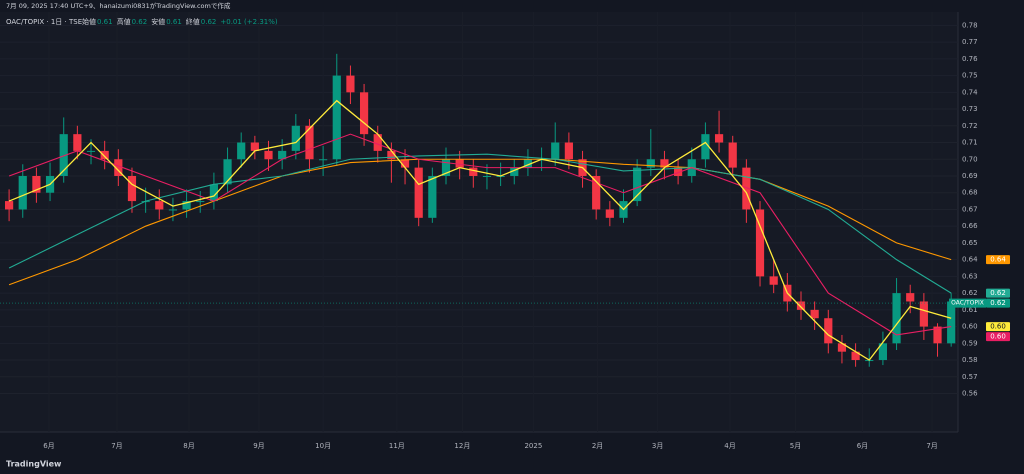  What do you see at coordinates (970, 159) in the screenshot?
I see `y-tick-label: 0.70` at bounding box center [970, 159].